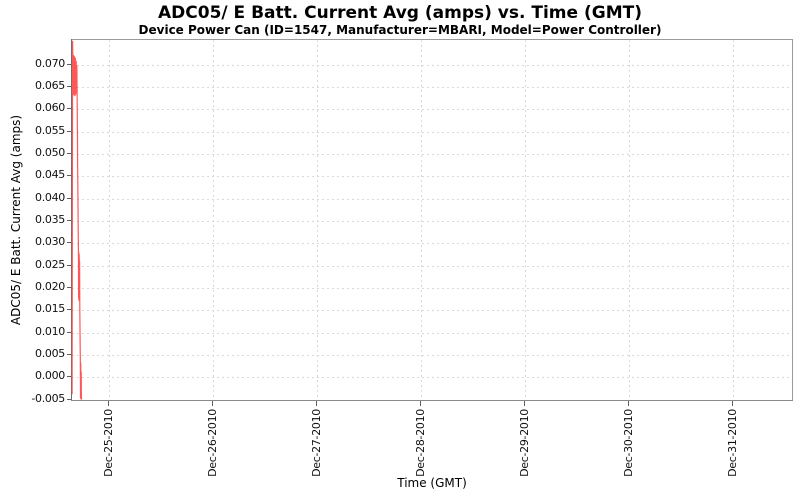 The height and width of the screenshot is (500, 800). What do you see at coordinates (50, 354) in the screenshot?
I see `y-tick-label: 0.005` at bounding box center [50, 354].